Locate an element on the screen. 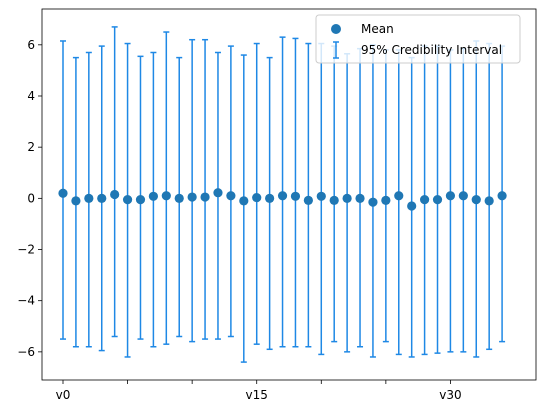  x-axis: v0 v15 v30 is located at coordinates (259, 391).